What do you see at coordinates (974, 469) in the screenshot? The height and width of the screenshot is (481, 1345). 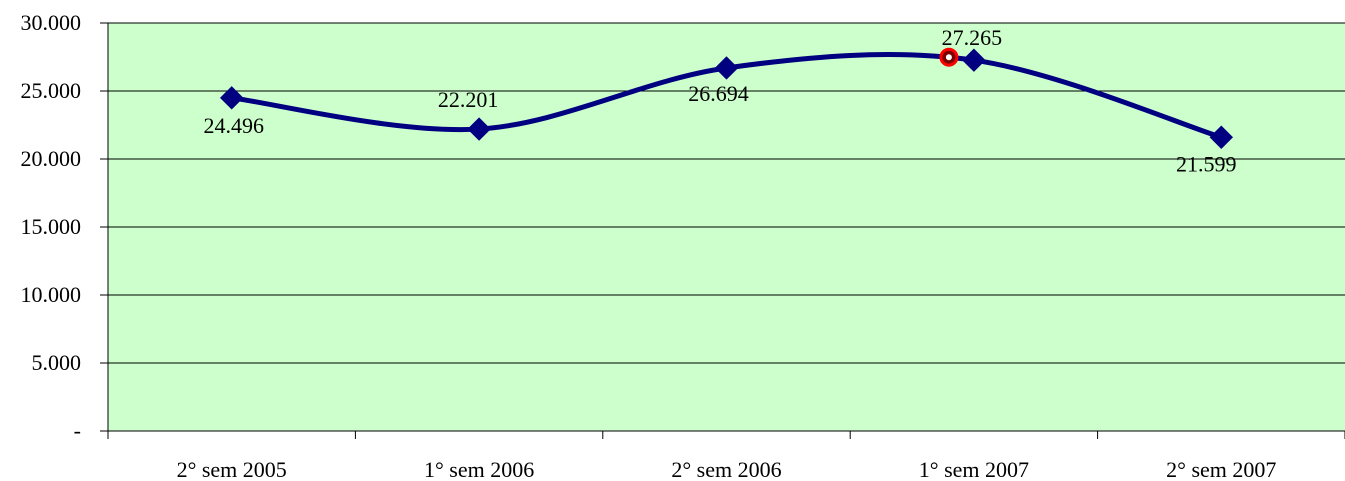 I see `x-tick-label-3: 1° sem 2007` at bounding box center [974, 469].